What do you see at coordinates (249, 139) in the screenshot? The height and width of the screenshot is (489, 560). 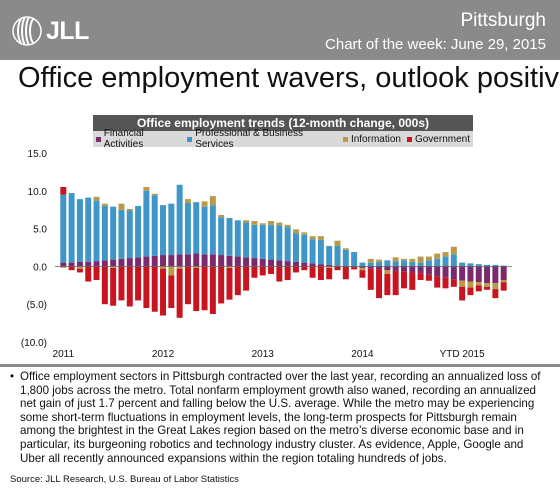 I see `legend-label-professional: Professional & Business Services` at bounding box center [249, 139].